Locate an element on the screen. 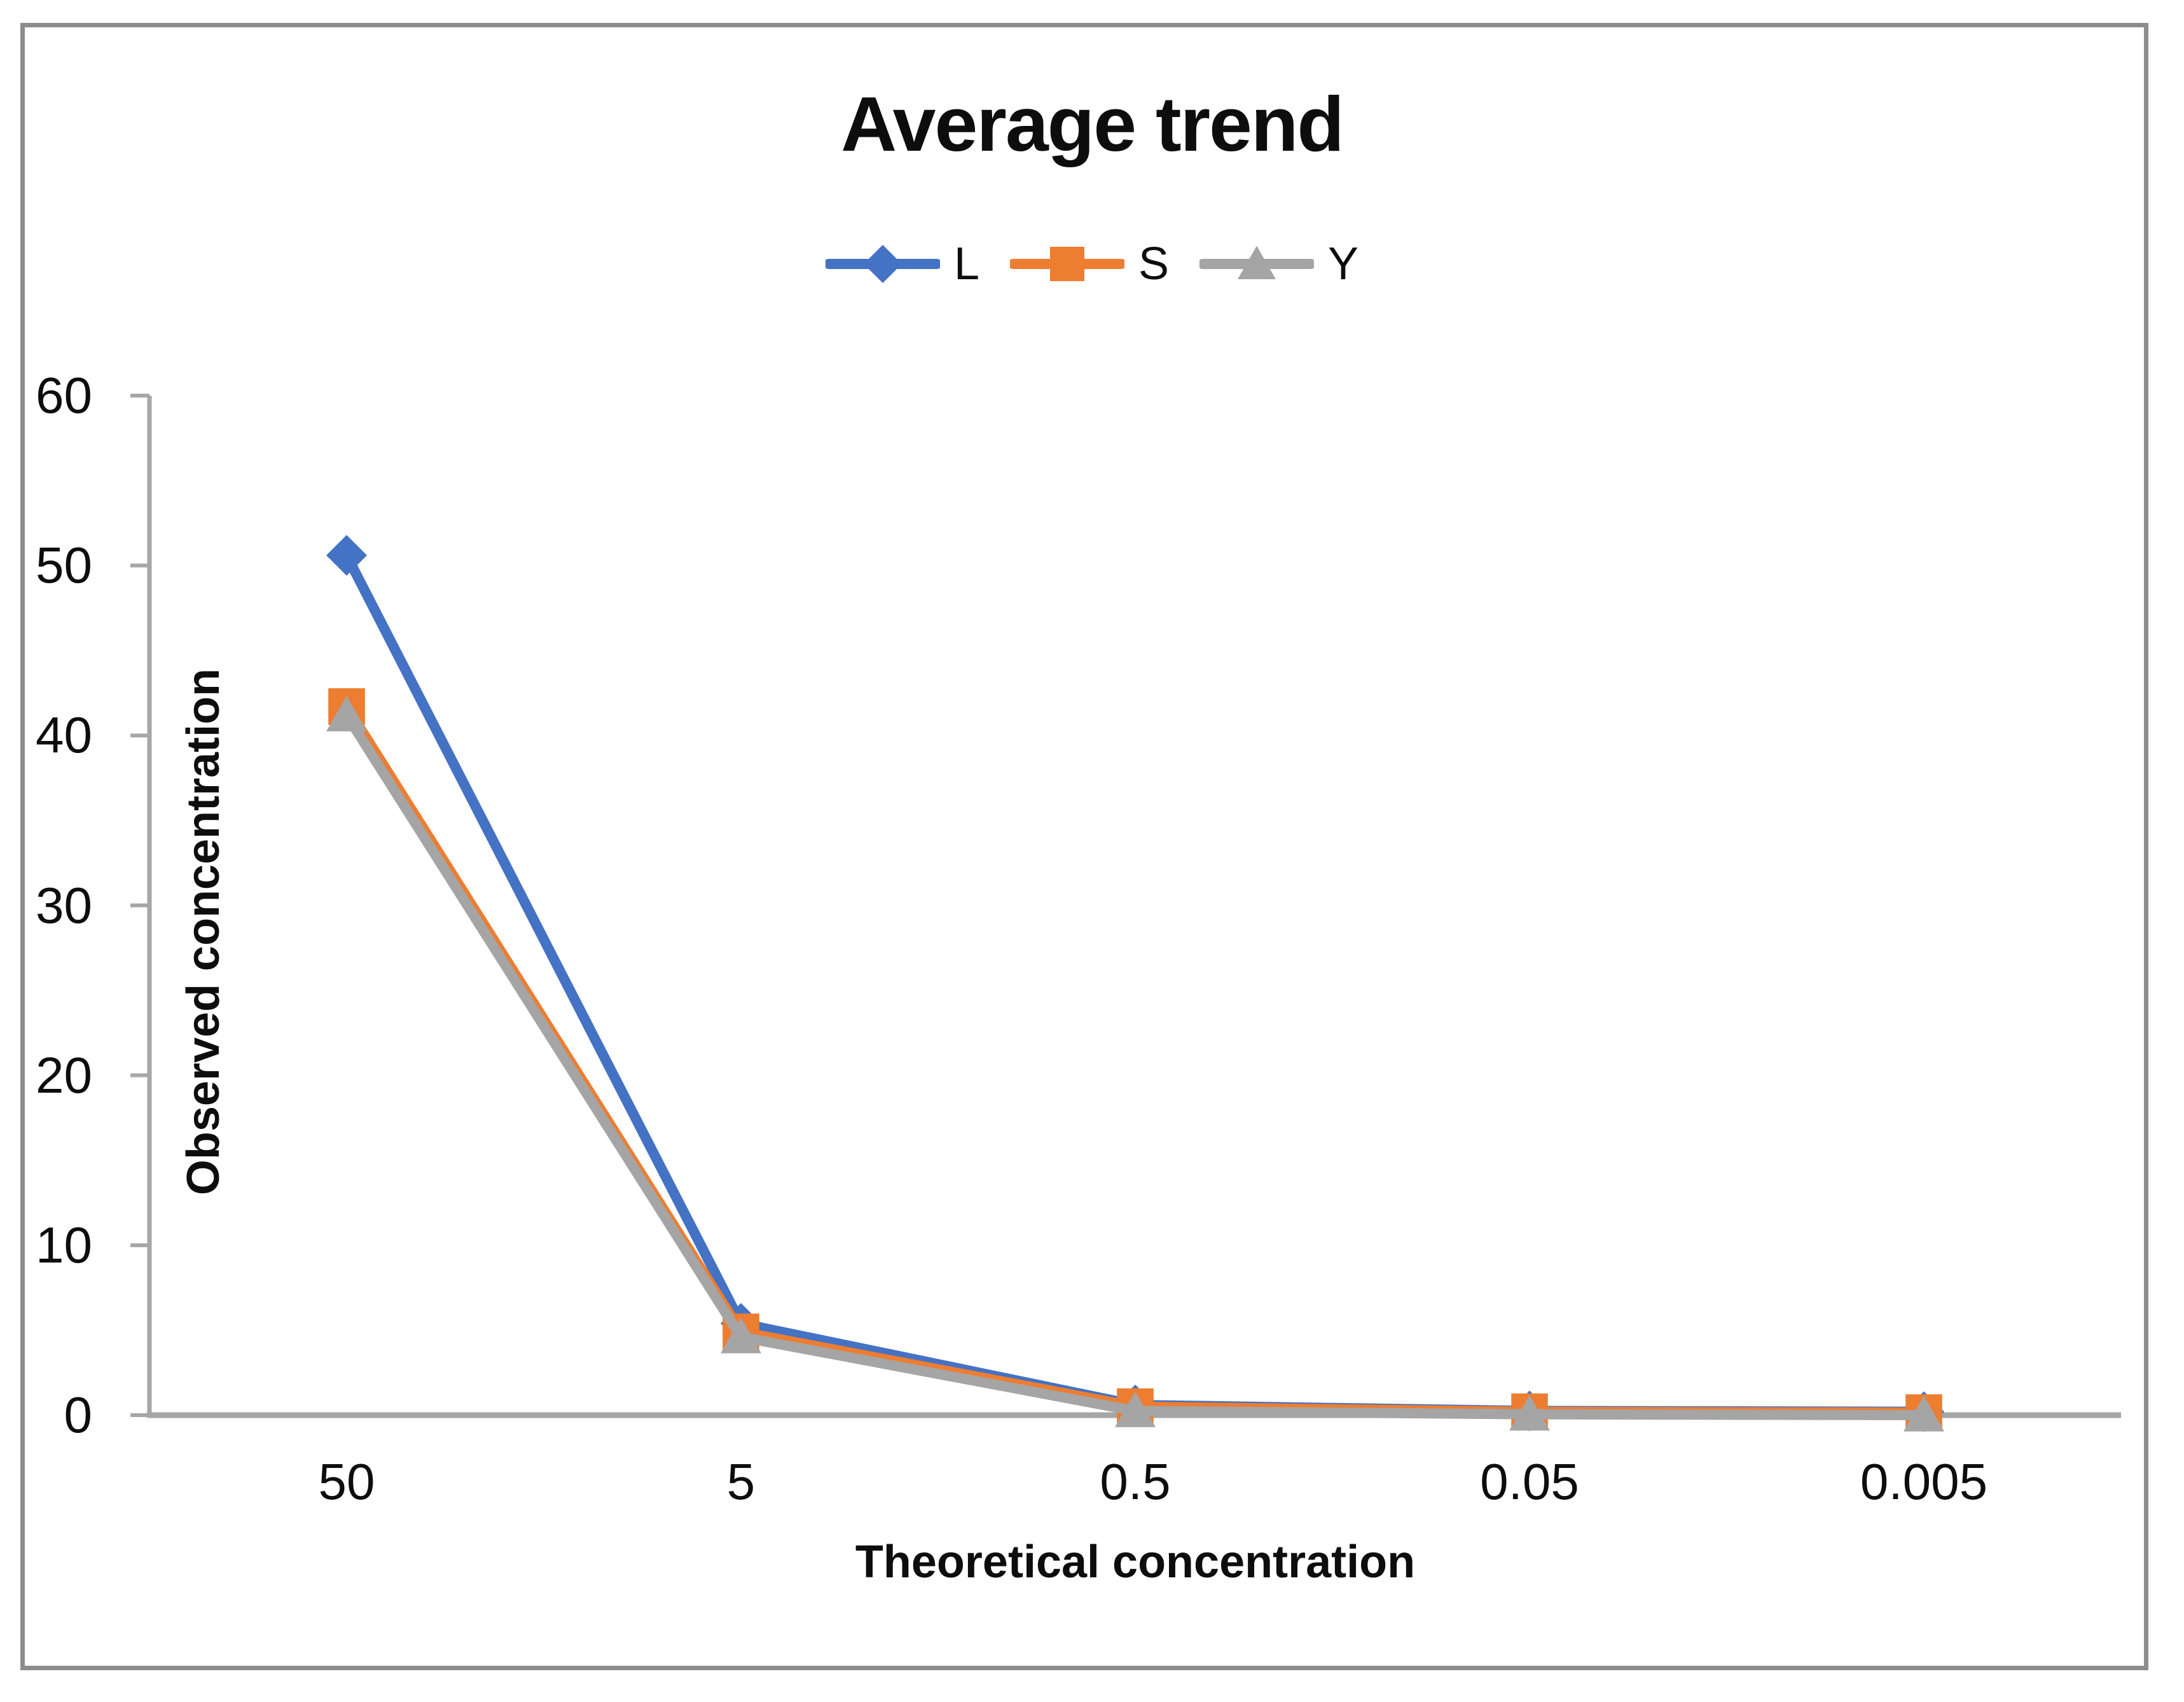 This screenshot has width=2184, height=1702. legend-diamond-icon is located at coordinates (883, 264).